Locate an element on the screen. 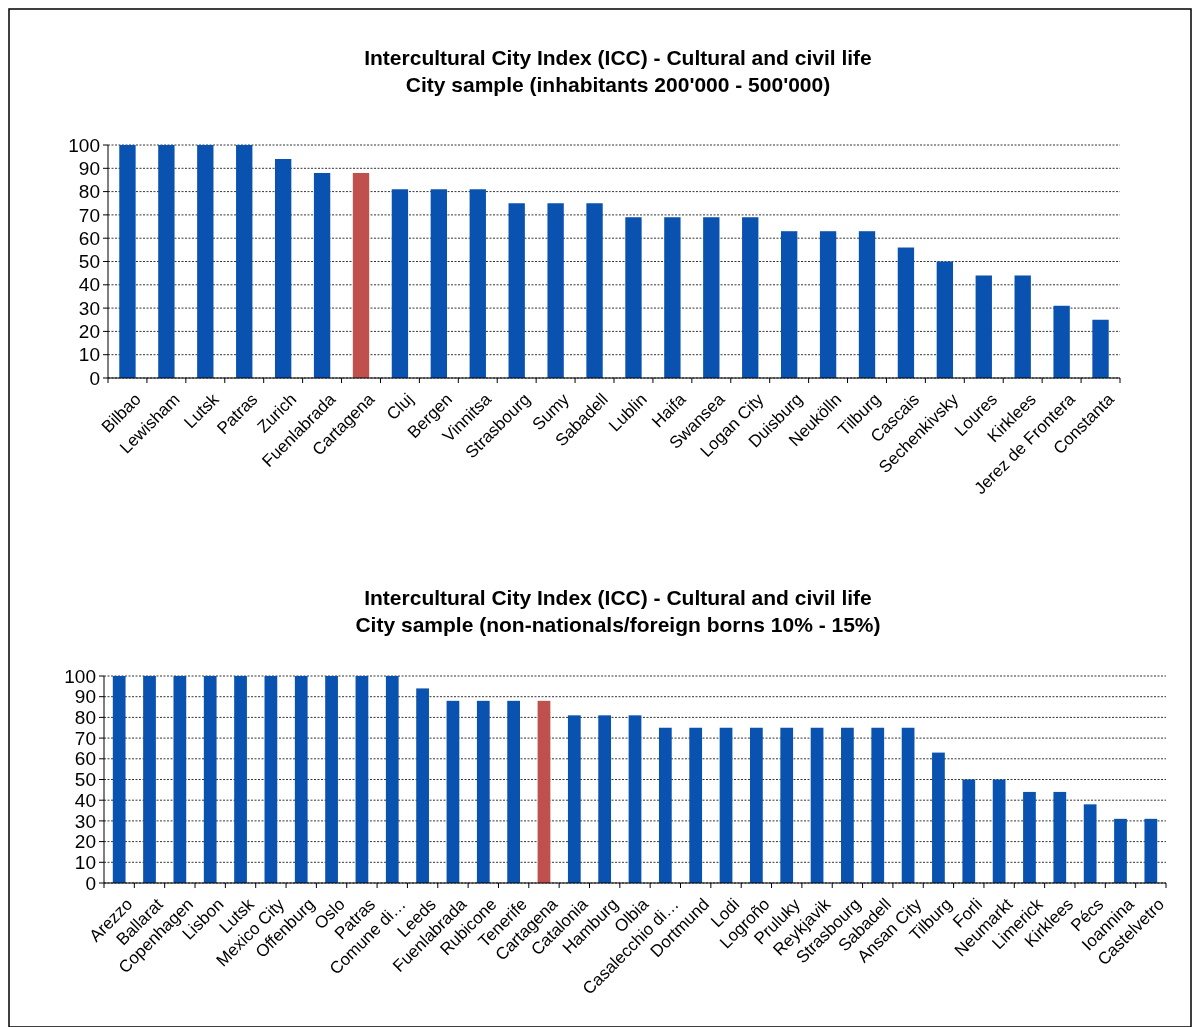  chart-title: Intercultural City Index (ICC) - Cultural and civil life City sample (non-nationals/foreign borns 10% - 15%) is located at coordinates (618, 611).